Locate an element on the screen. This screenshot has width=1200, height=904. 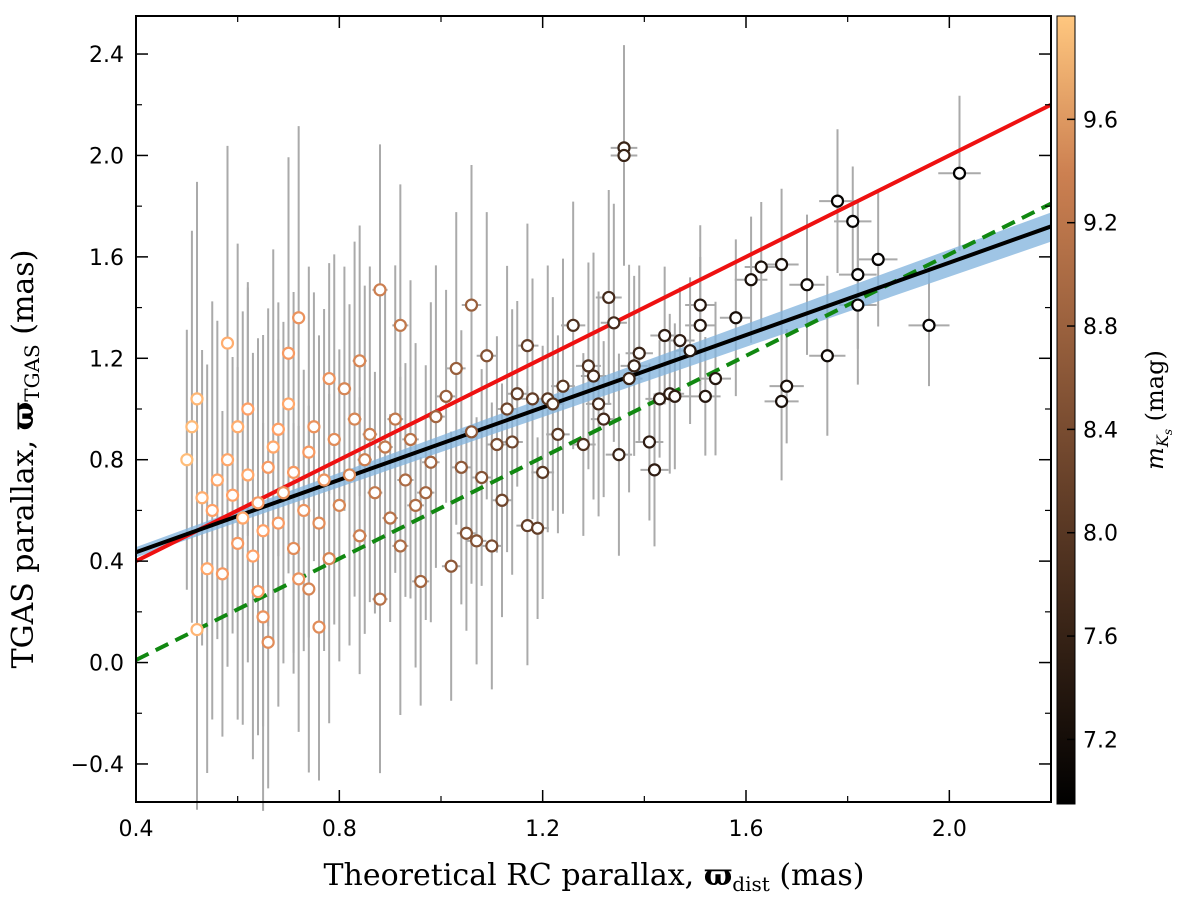
x-axis-title: Theoretical RC parallax, ϖdist (mas) is located at coordinates (594, 877).